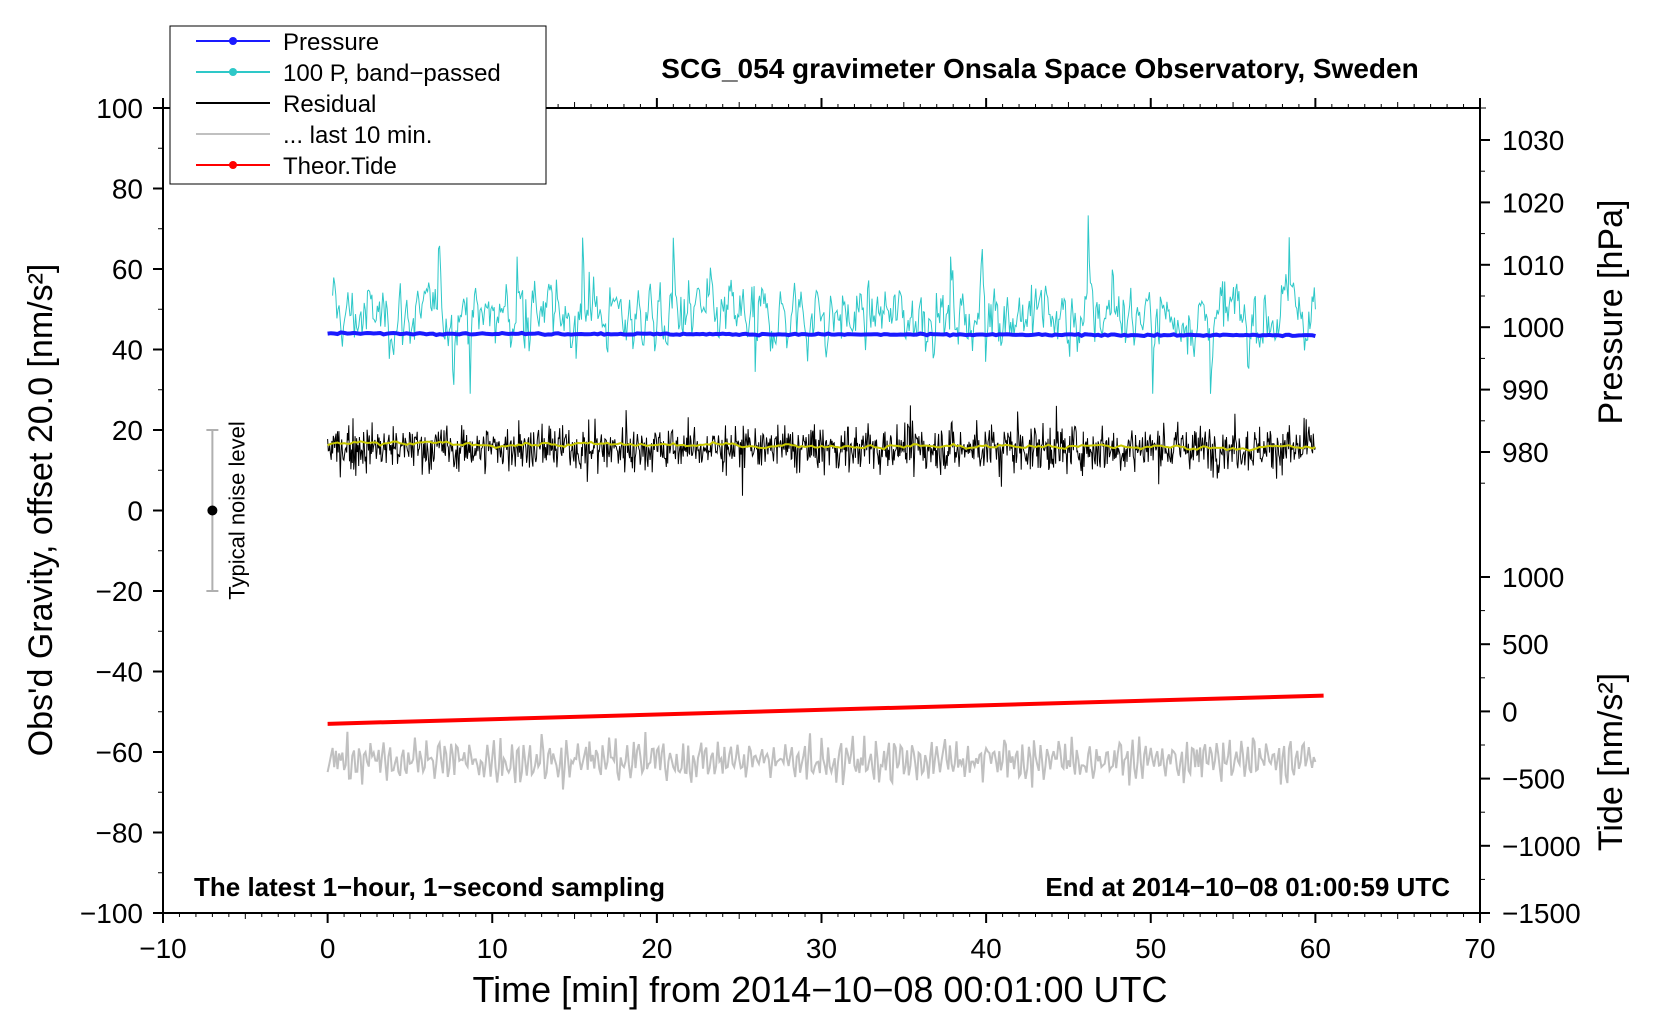 This screenshot has height=1020, width=1660. Describe the element at coordinates (127, 430) in the screenshot. I see `y-tick-label: 20` at that location.